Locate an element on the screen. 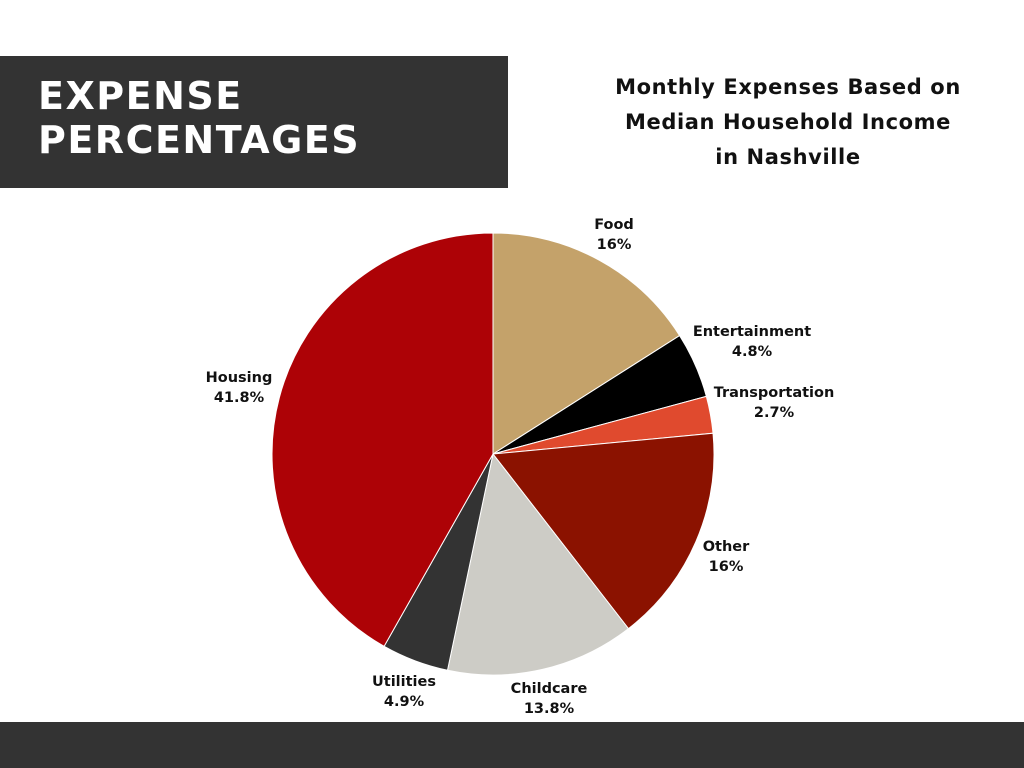 This screenshot has height=768, width=1024. slice-label-food: Food is located at coordinates (614, 225).